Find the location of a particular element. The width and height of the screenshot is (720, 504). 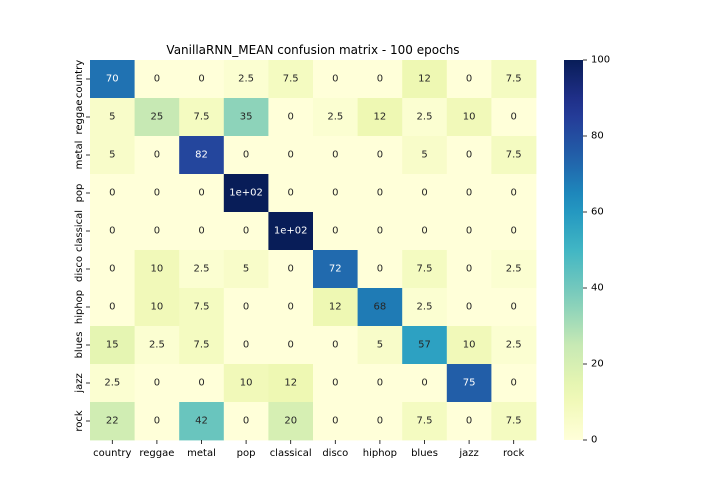

cell-annotation: 42 is located at coordinates (201, 421).